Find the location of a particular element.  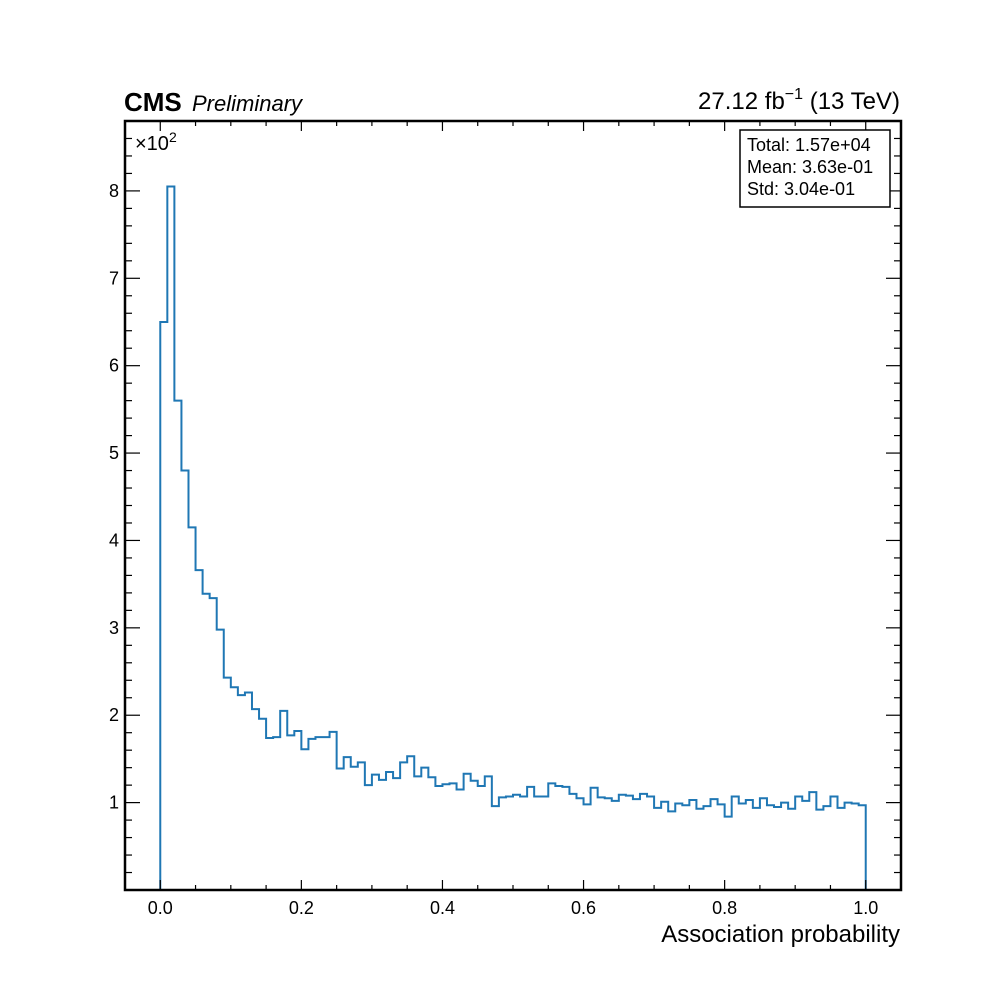

lumi-value: 27.12 is located at coordinates (728, 101).